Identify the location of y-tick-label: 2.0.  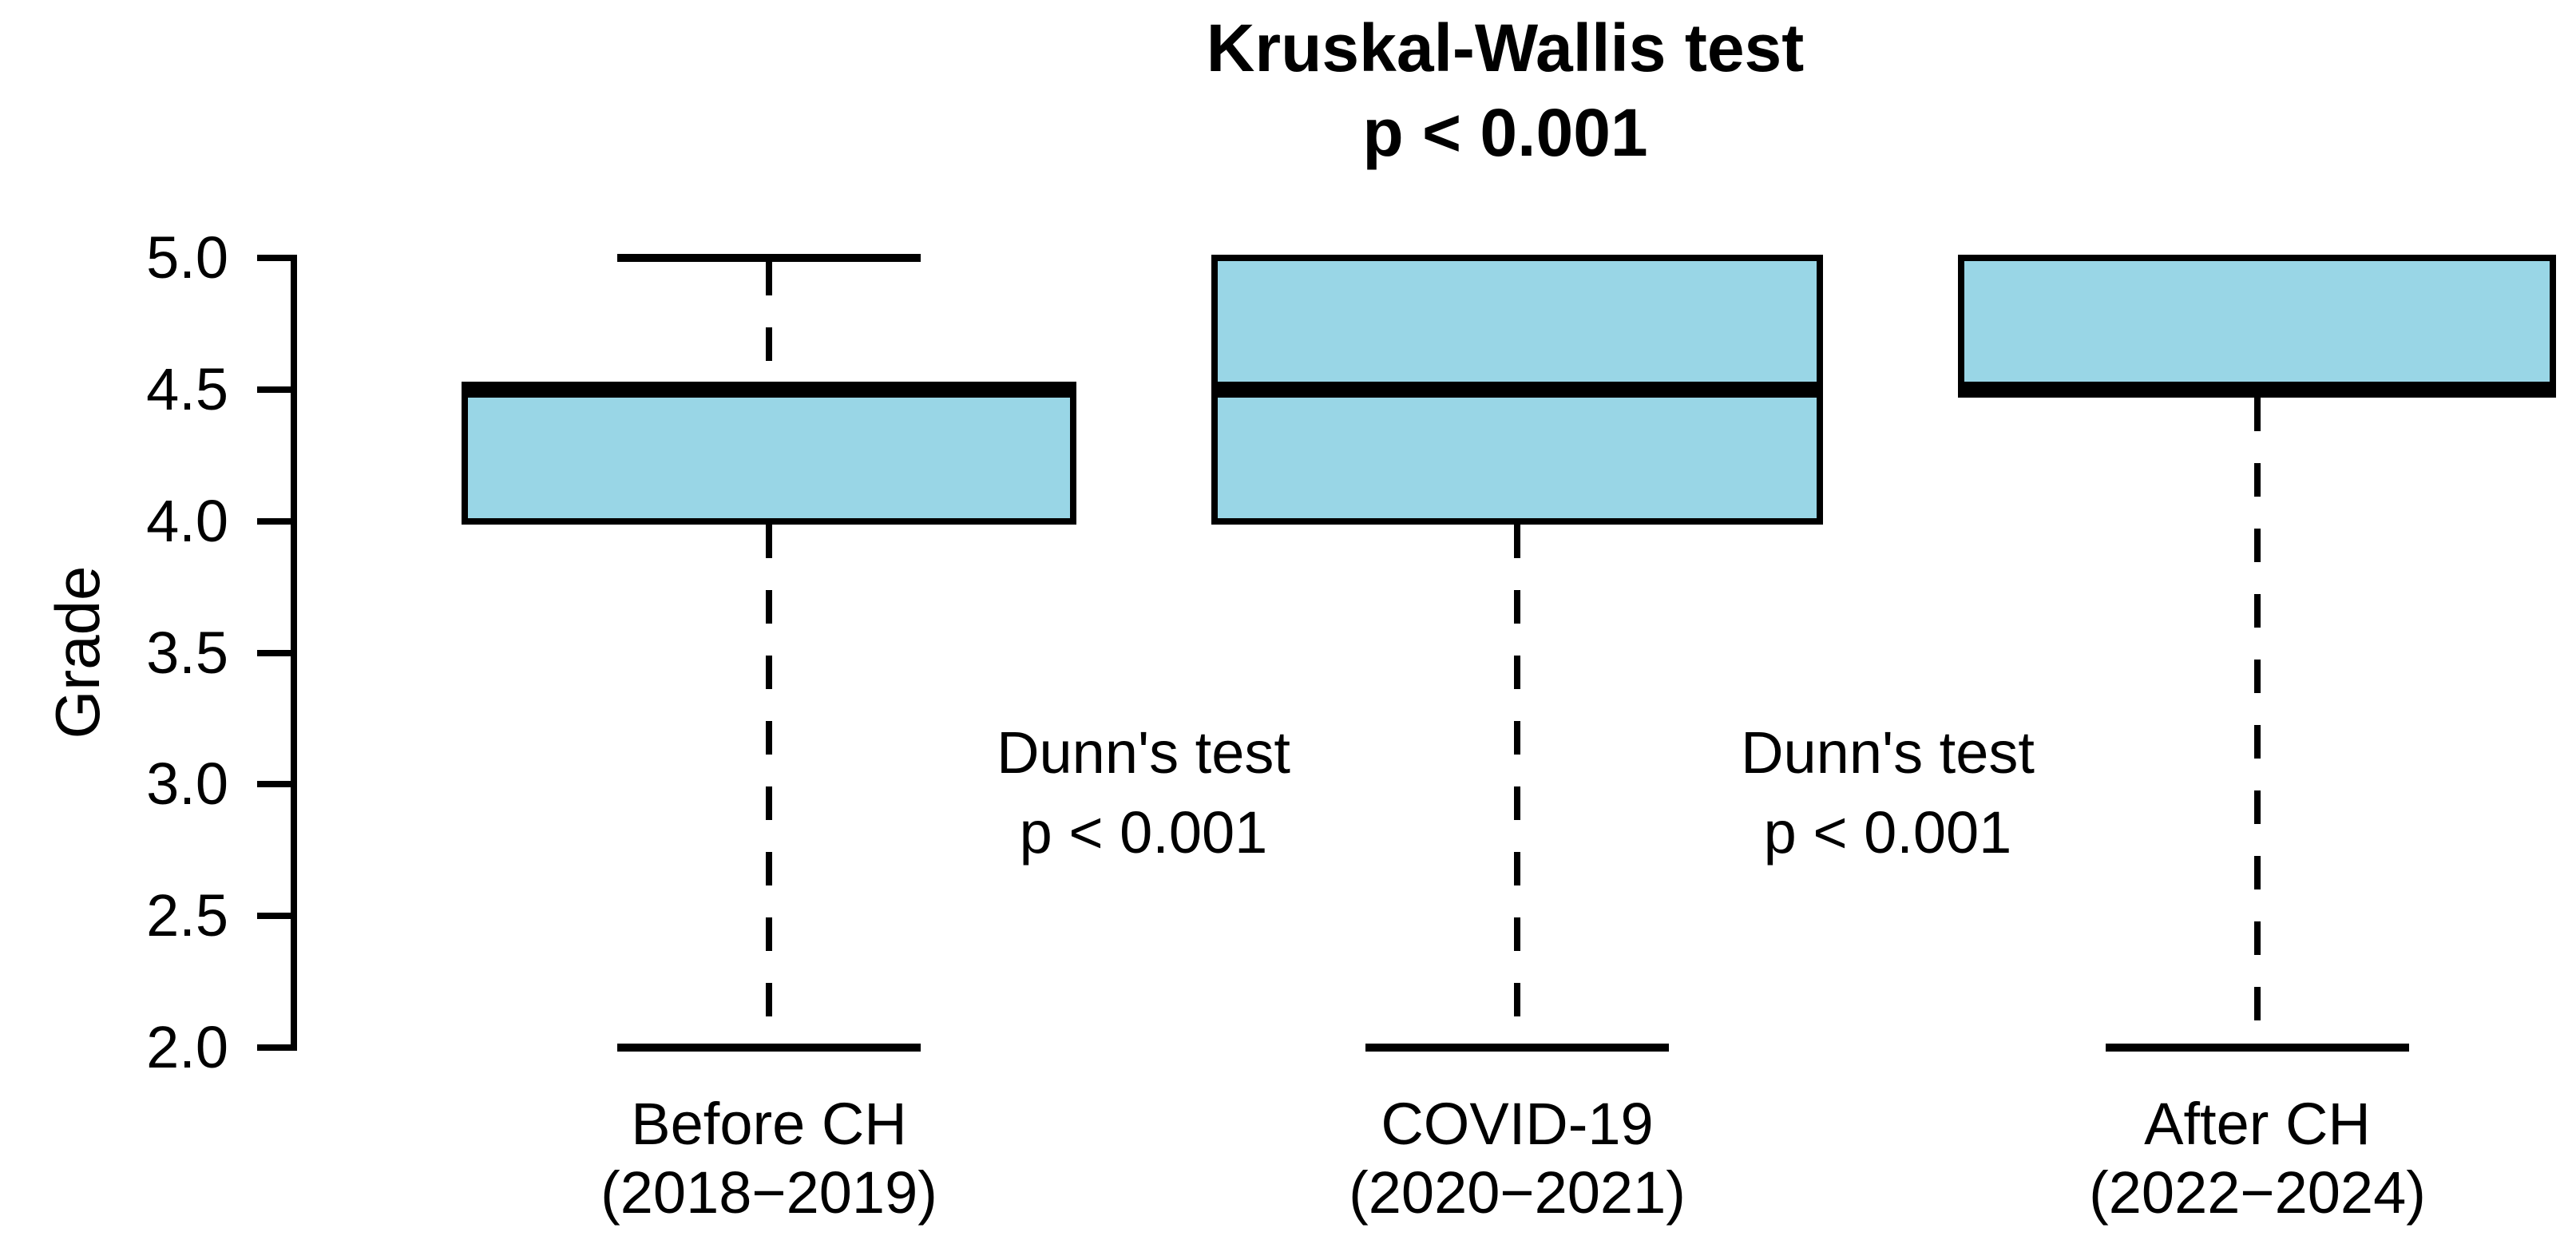
(187, 1047).